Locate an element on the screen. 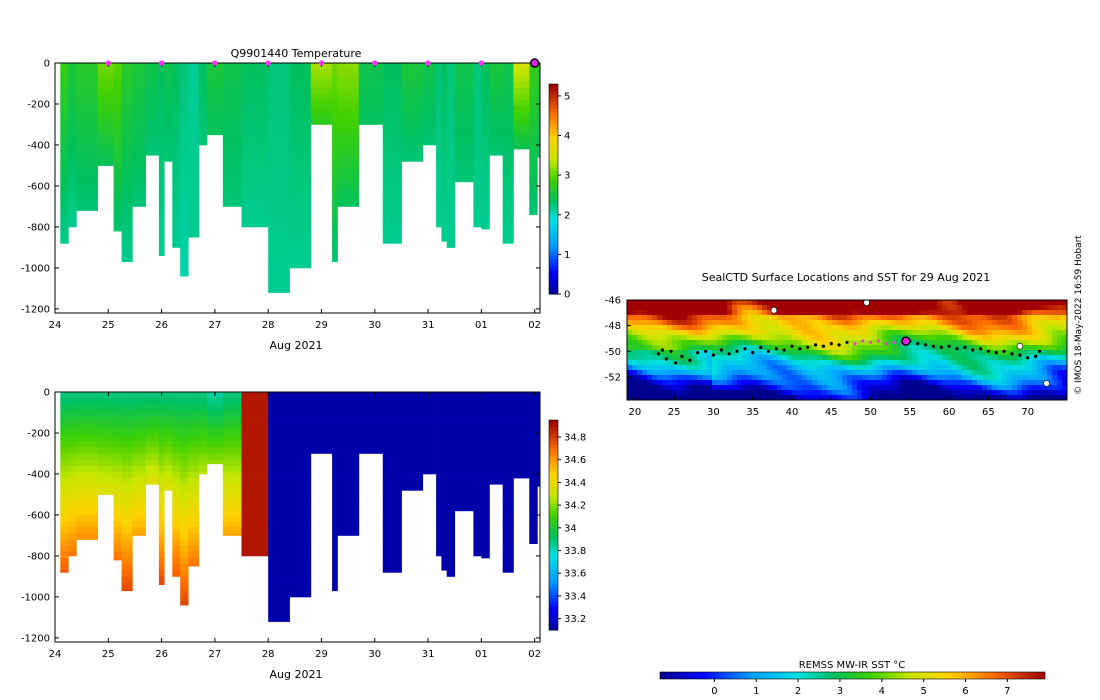  colorbar-tick-label: 33.8 is located at coordinates (575, 551).